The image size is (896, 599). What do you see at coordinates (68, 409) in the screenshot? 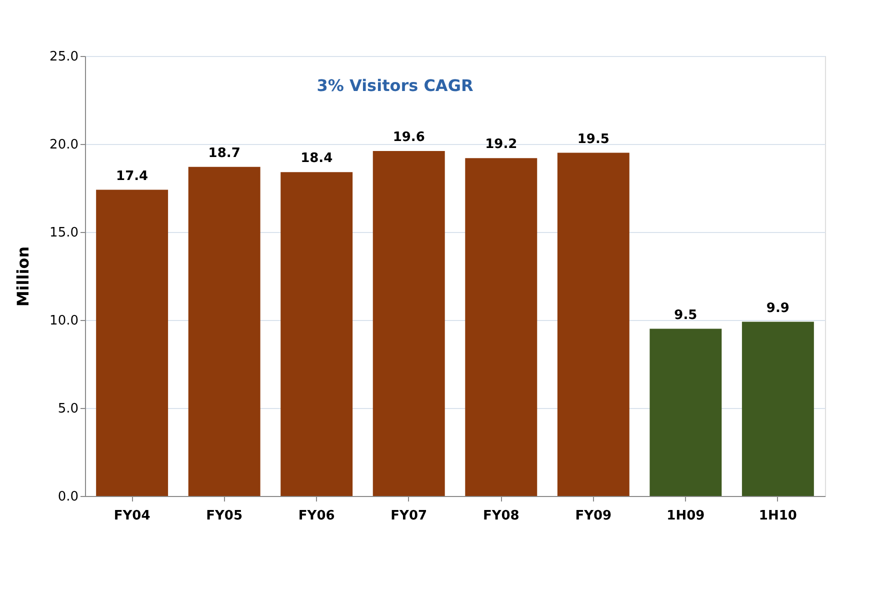
I see `y-tick-label: 5.0` at bounding box center [68, 409].